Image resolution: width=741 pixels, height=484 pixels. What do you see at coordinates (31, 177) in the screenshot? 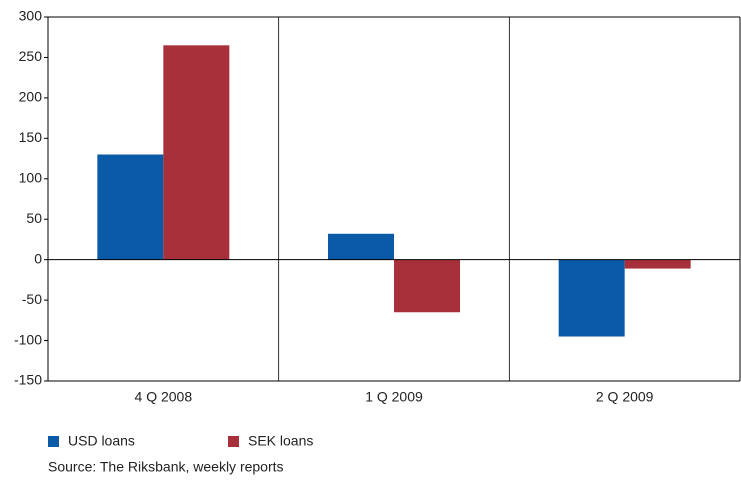
I see `y-tick-label: 100` at bounding box center [31, 177].